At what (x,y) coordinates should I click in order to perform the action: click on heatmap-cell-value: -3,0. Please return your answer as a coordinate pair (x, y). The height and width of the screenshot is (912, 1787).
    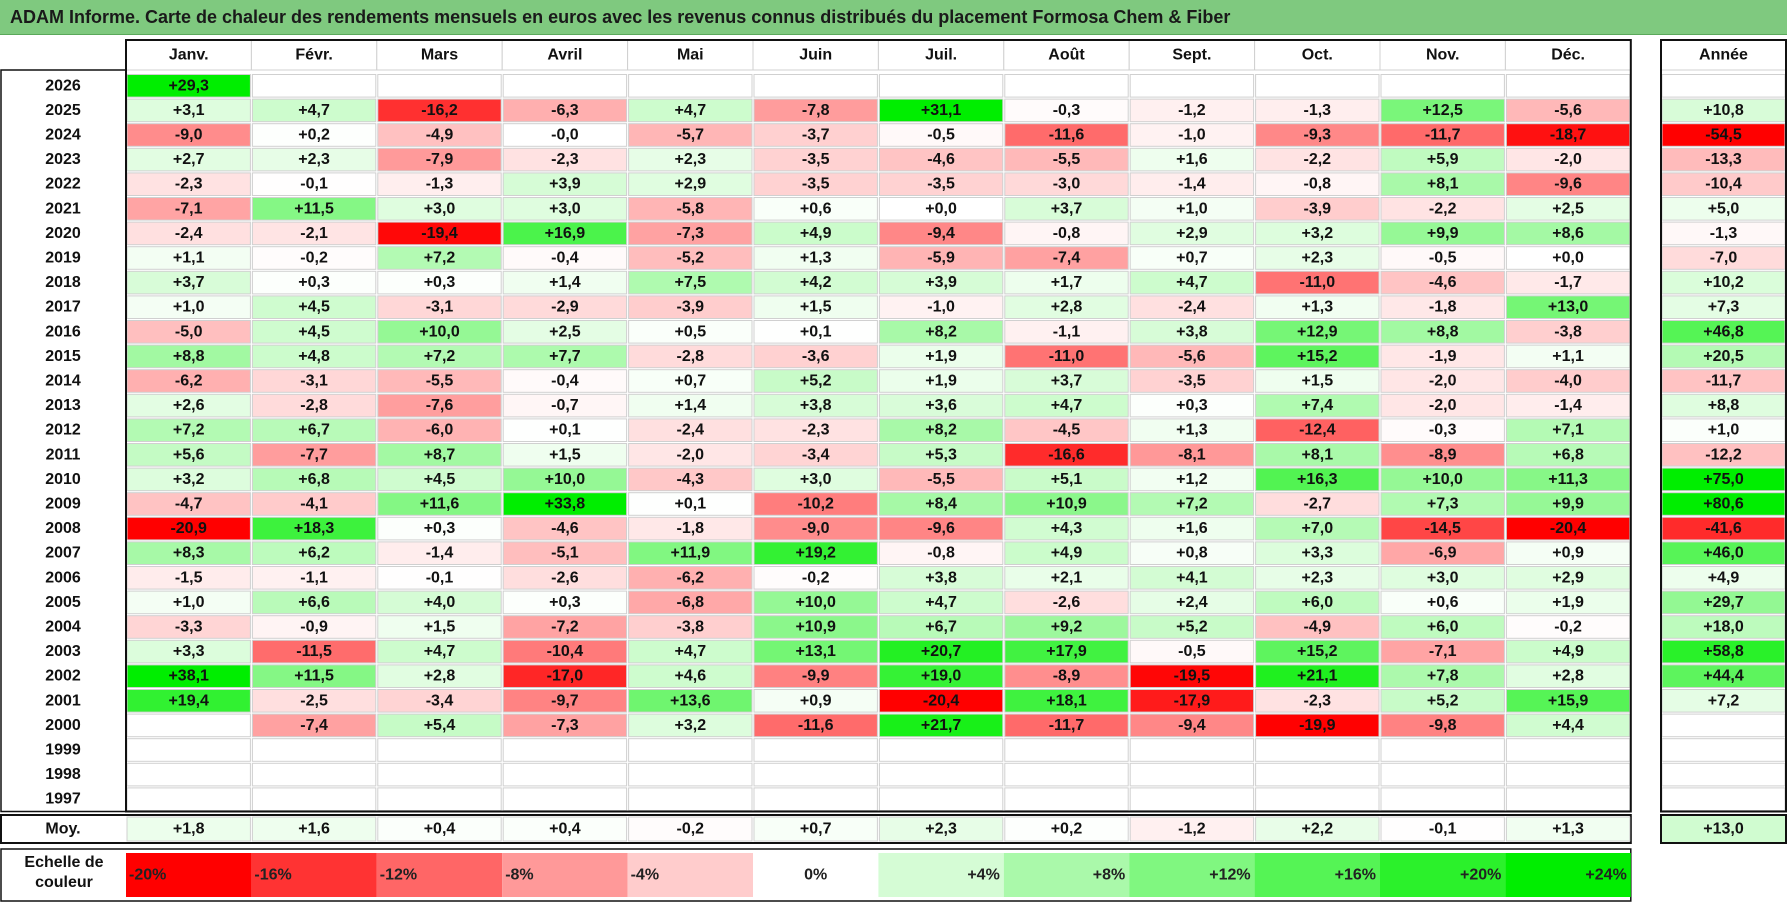
    Looking at the image, I should click on (1067, 184).